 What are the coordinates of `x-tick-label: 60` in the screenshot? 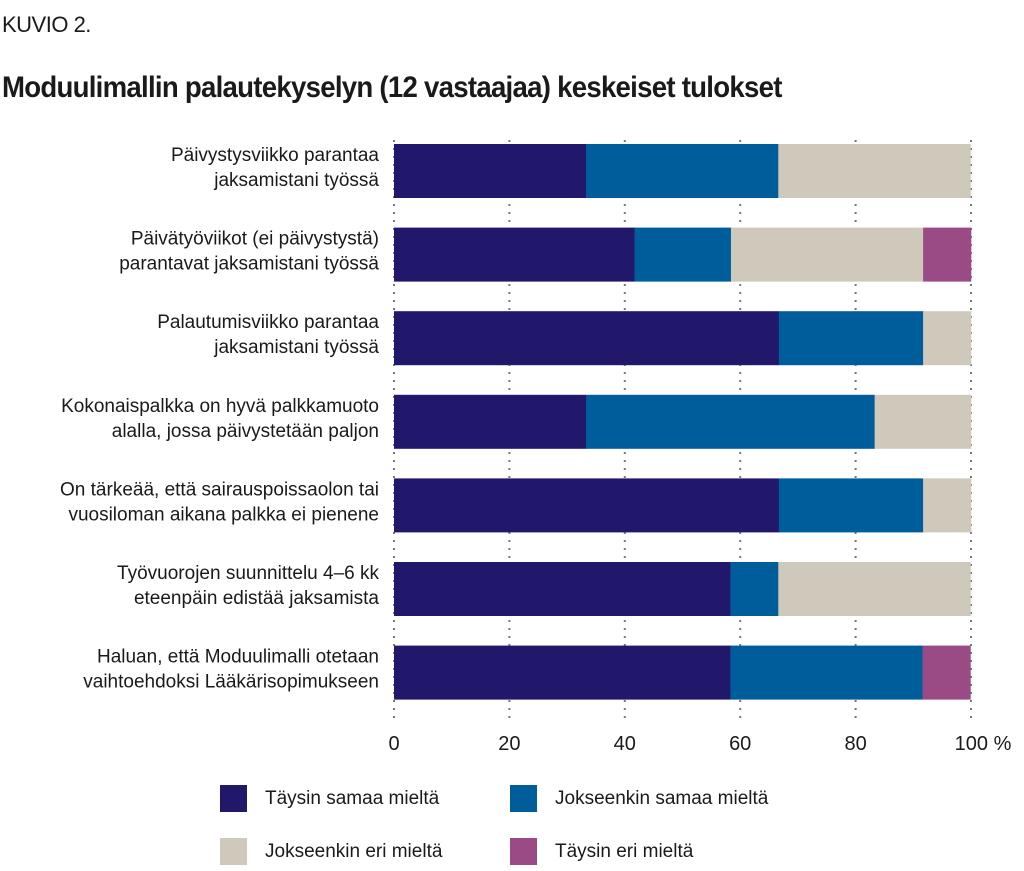 It's located at (740, 744).